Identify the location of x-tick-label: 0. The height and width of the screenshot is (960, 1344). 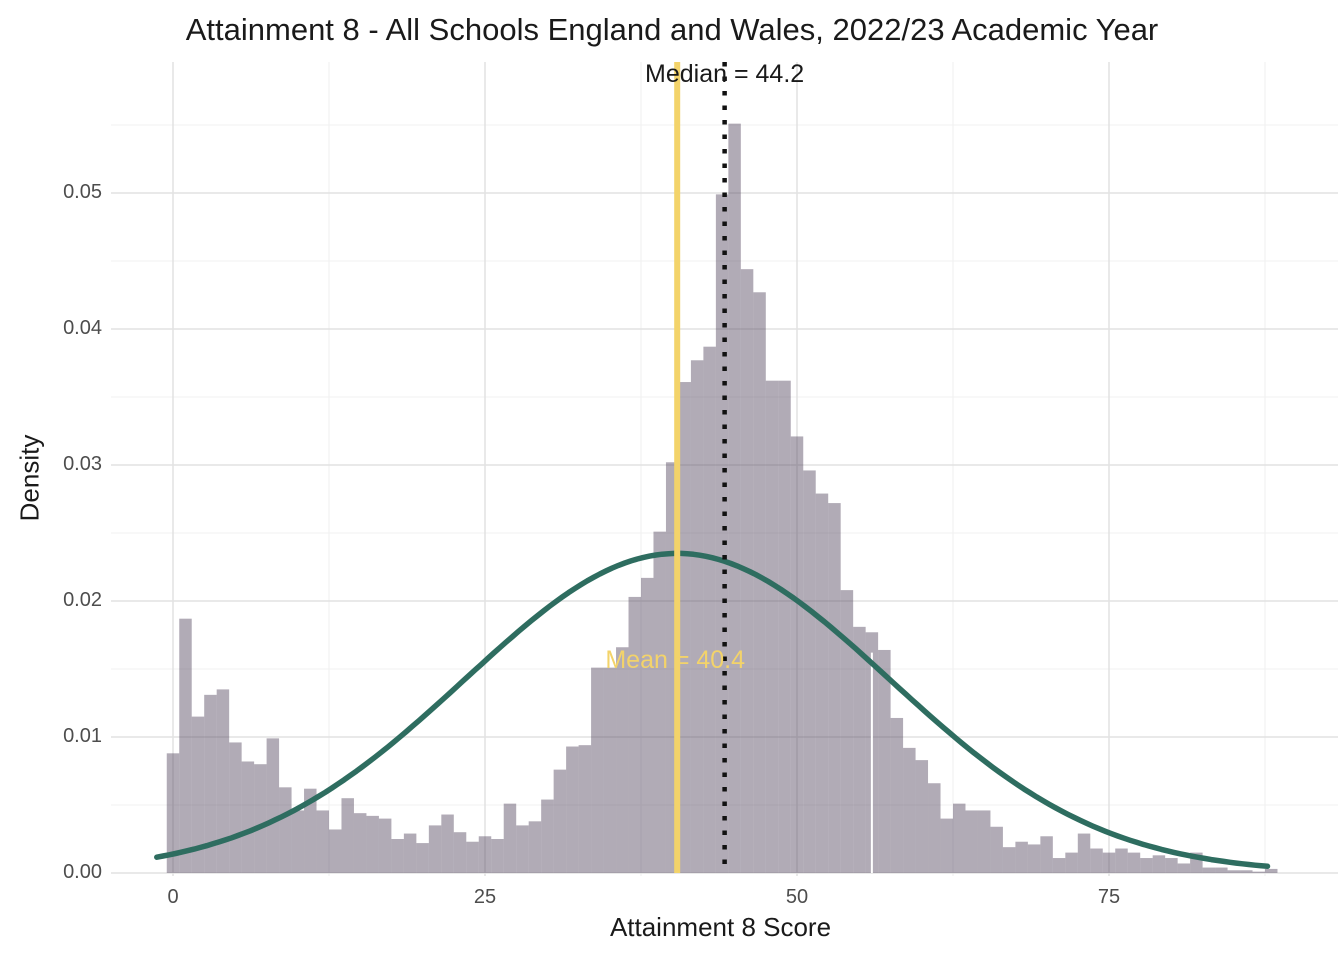
(173, 897).